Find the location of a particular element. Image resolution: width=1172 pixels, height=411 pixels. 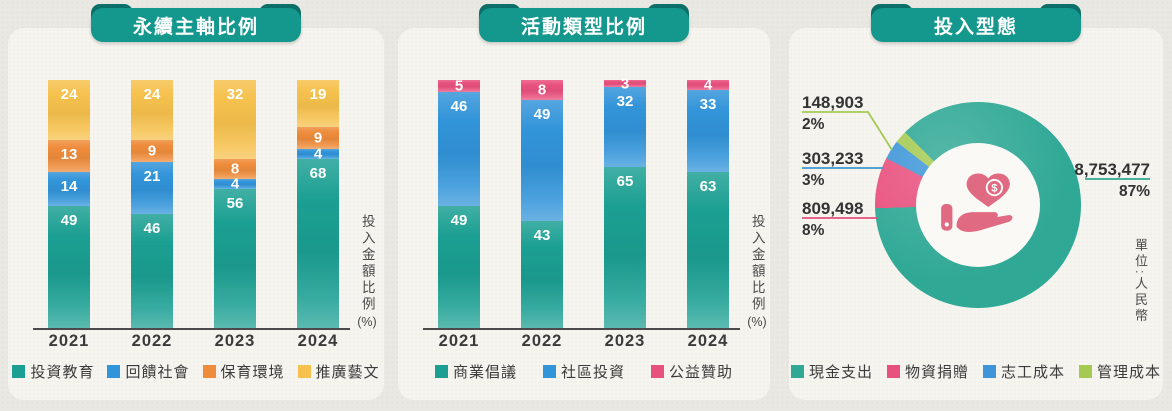

donut-chart: $ is located at coordinates (978, 205).